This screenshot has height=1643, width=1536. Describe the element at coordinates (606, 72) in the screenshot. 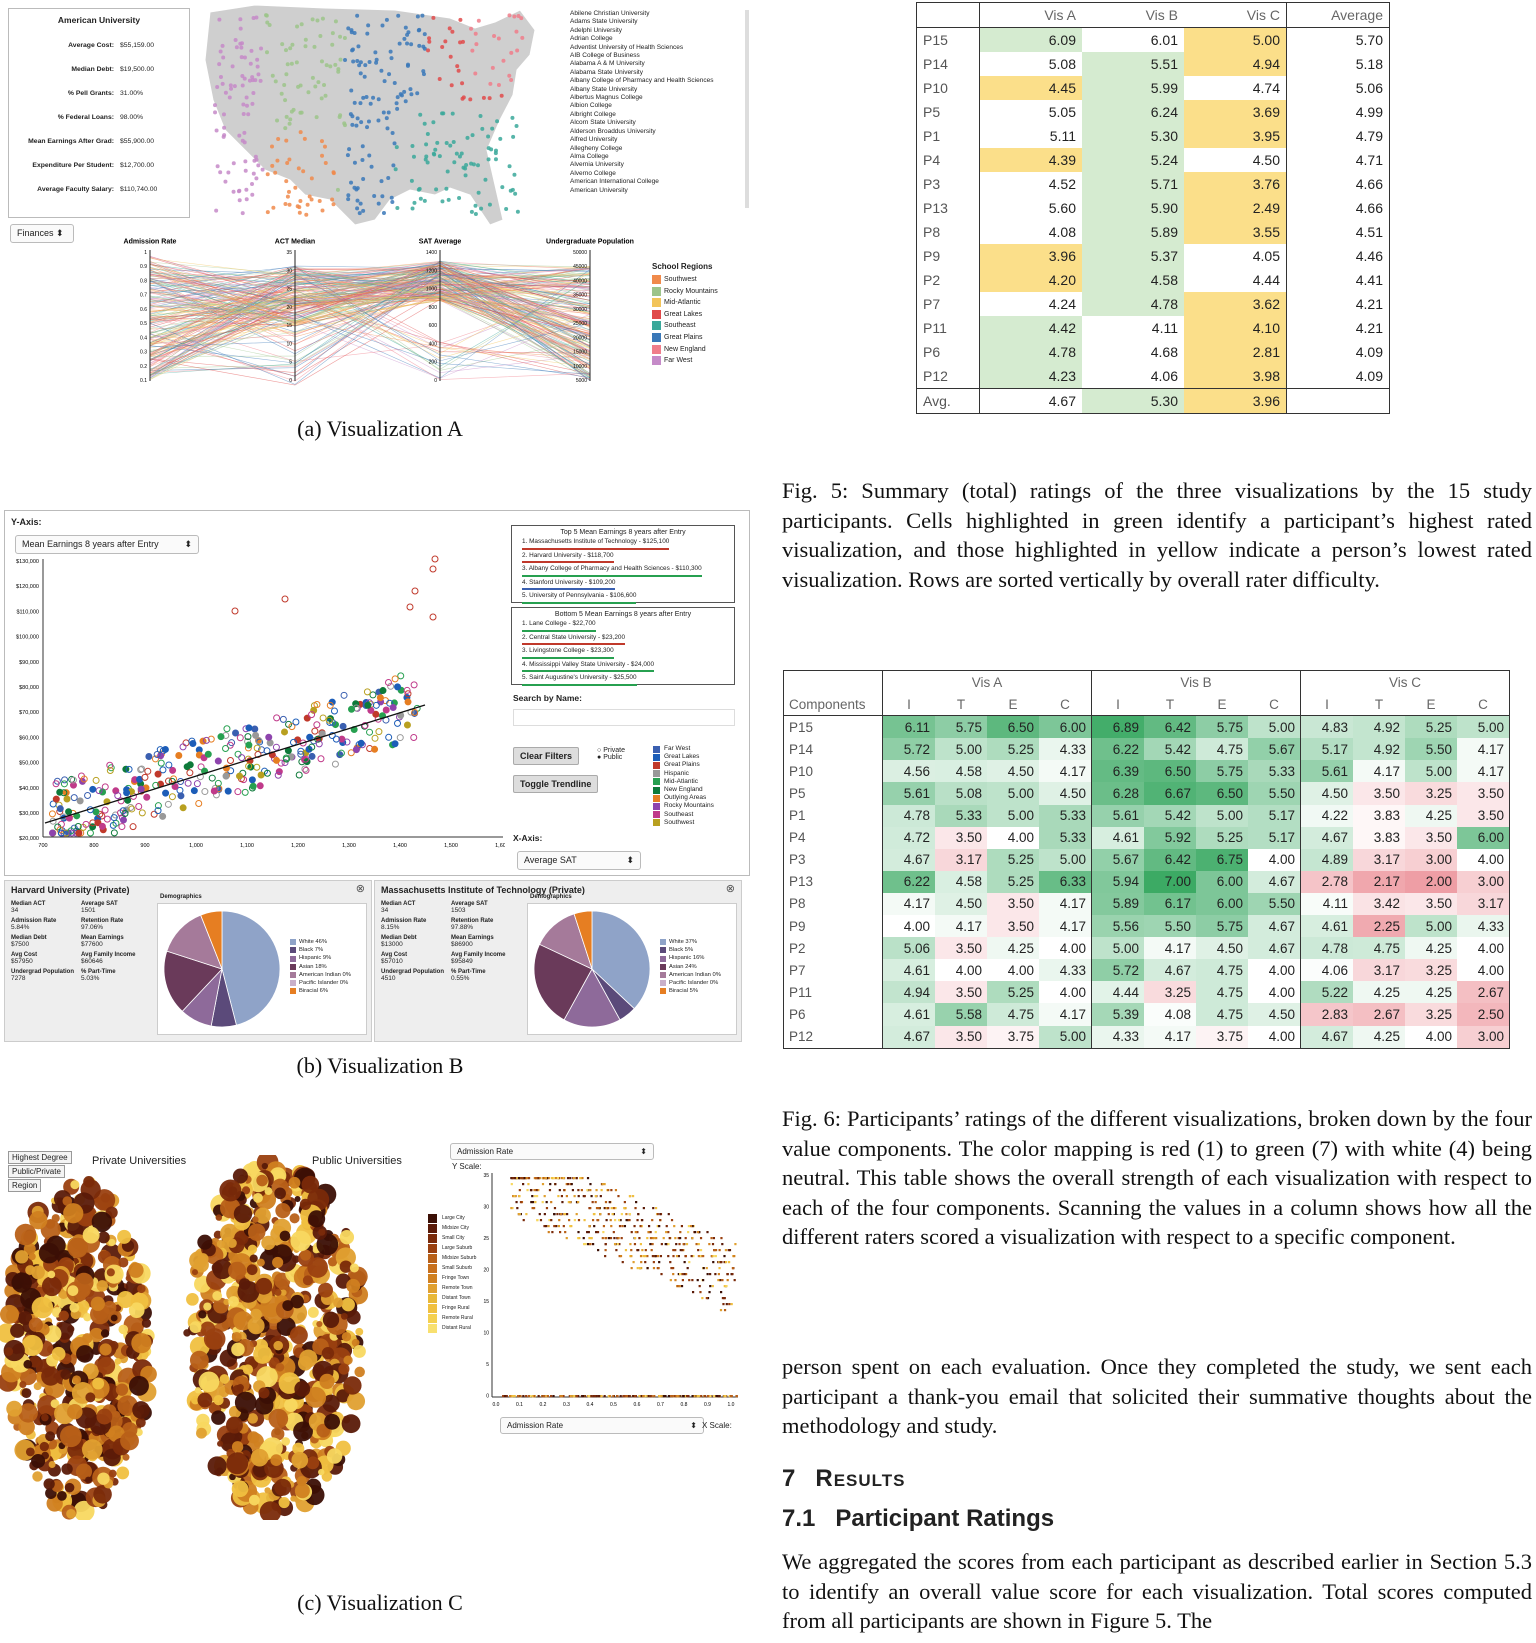

I see `school-list-item: Alabama State University` at that location.